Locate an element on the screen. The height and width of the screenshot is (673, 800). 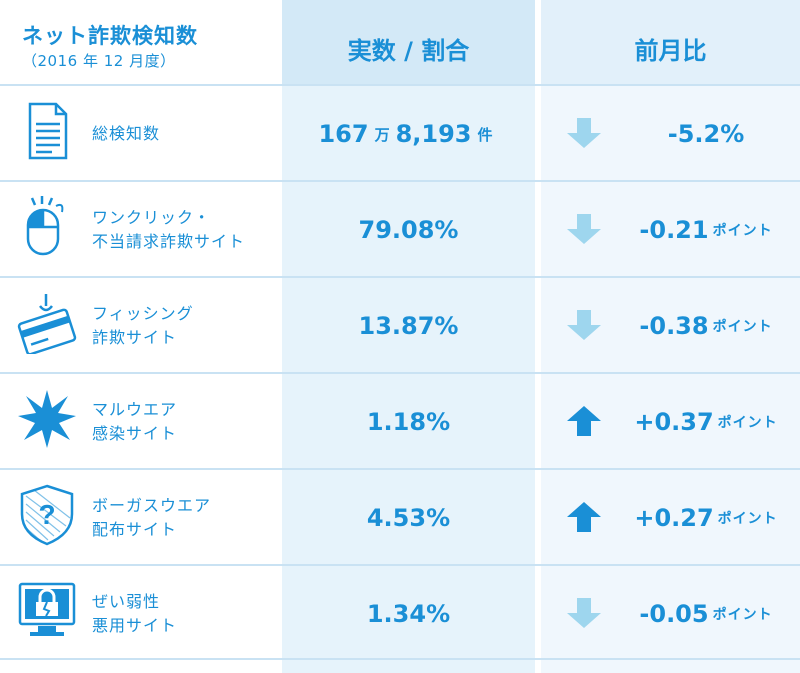
row-change: +0.27 ポイント is located at coordinates (706, 518).